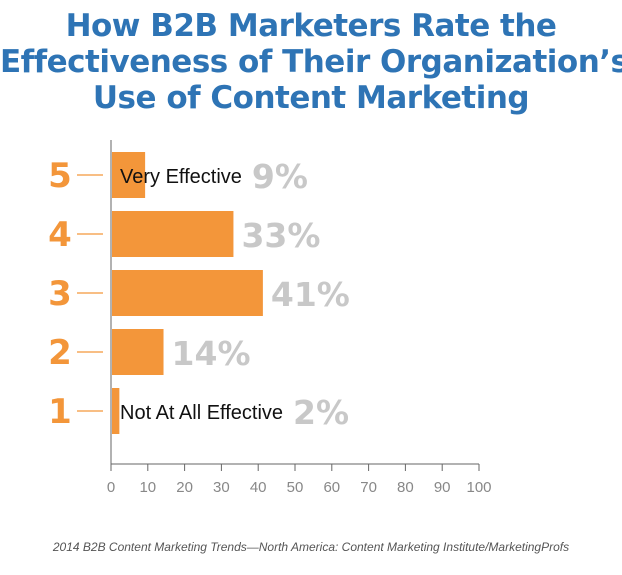 The width and height of the screenshot is (622, 575). Describe the element at coordinates (60, 176) in the screenshot. I see `rating-label: 5` at that location.